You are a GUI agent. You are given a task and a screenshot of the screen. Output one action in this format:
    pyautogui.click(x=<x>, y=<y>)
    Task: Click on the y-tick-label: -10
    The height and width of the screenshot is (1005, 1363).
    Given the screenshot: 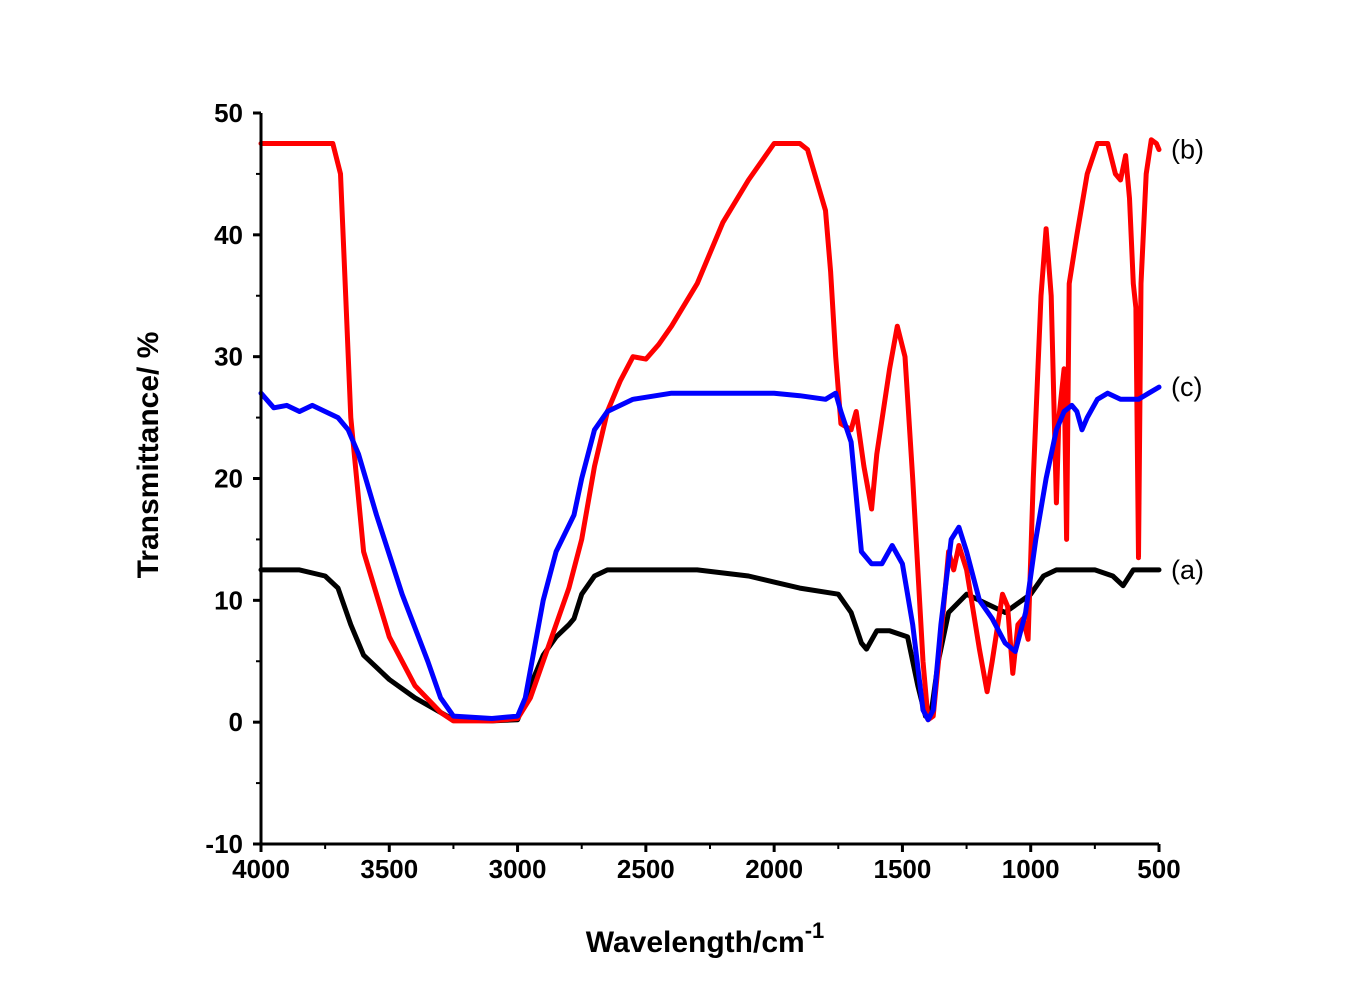 What is the action you would take?
    pyautogui.click(x=224, y=844)
    